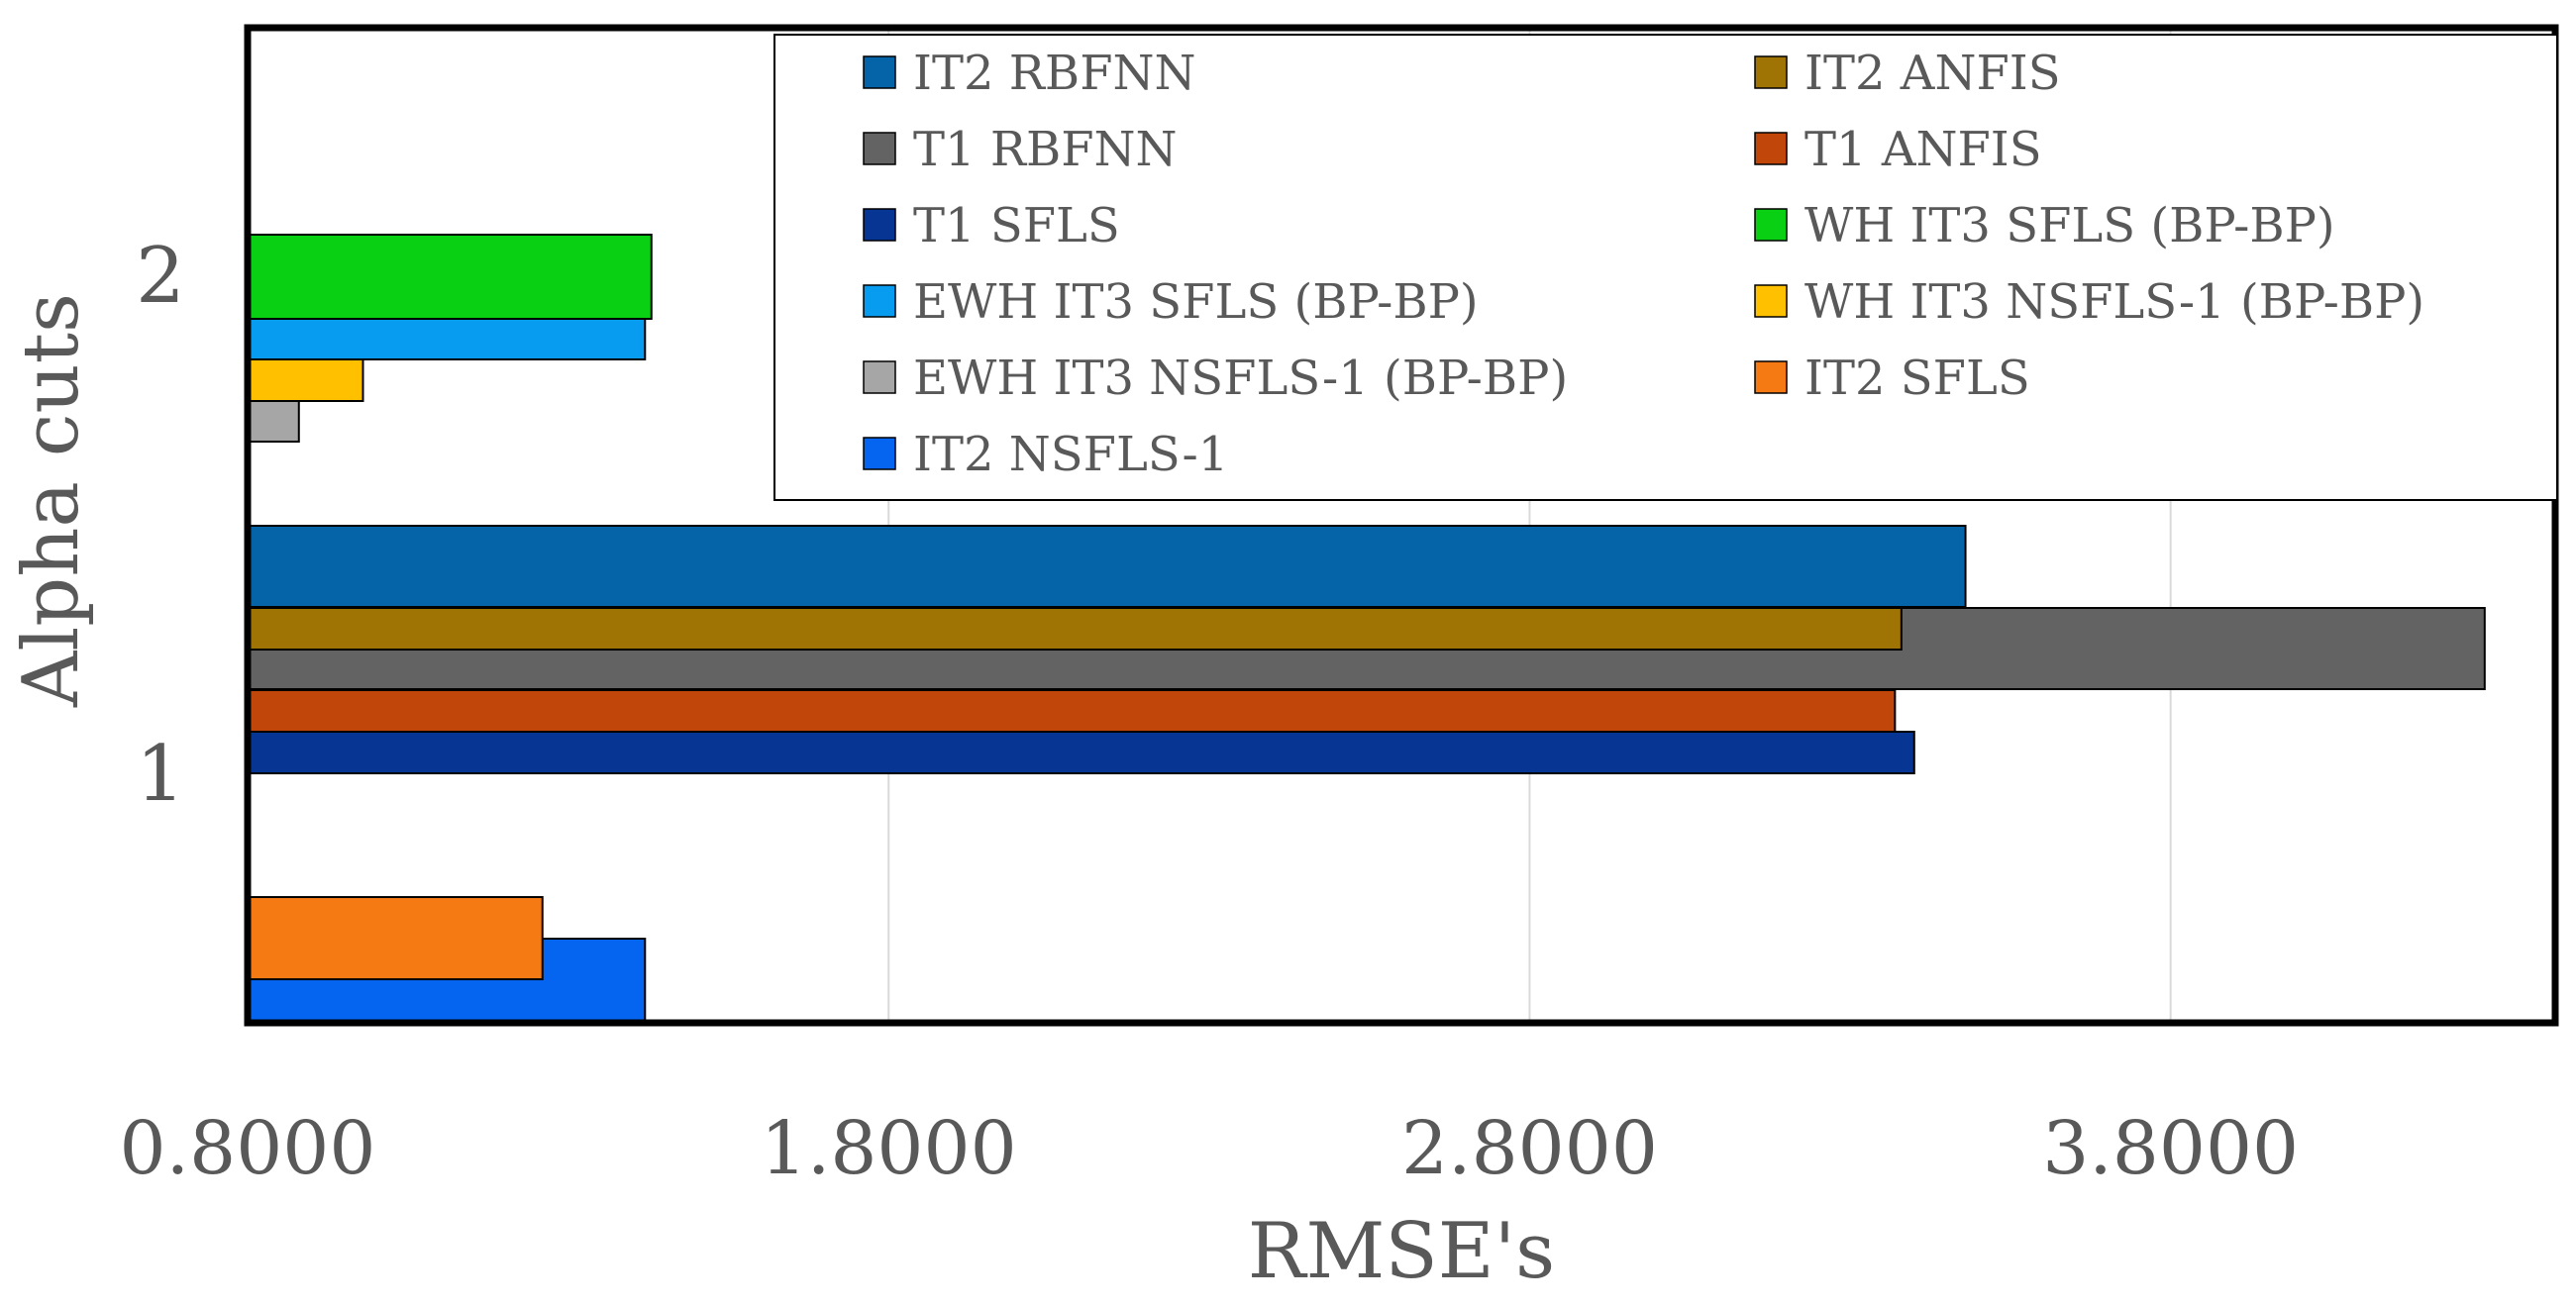  I want to click on bar-it2-rbfnn, so click(1107, 566).